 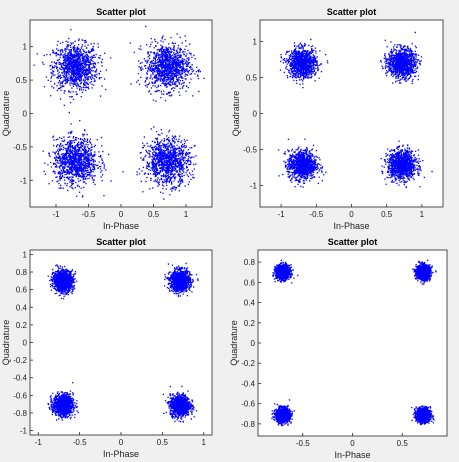 I want to click on y-axis-ticks: -0.8 -0.6 -0.4 -0.2 0 0.2 0.4 0.6 0.8, so click(x=251, y=343).